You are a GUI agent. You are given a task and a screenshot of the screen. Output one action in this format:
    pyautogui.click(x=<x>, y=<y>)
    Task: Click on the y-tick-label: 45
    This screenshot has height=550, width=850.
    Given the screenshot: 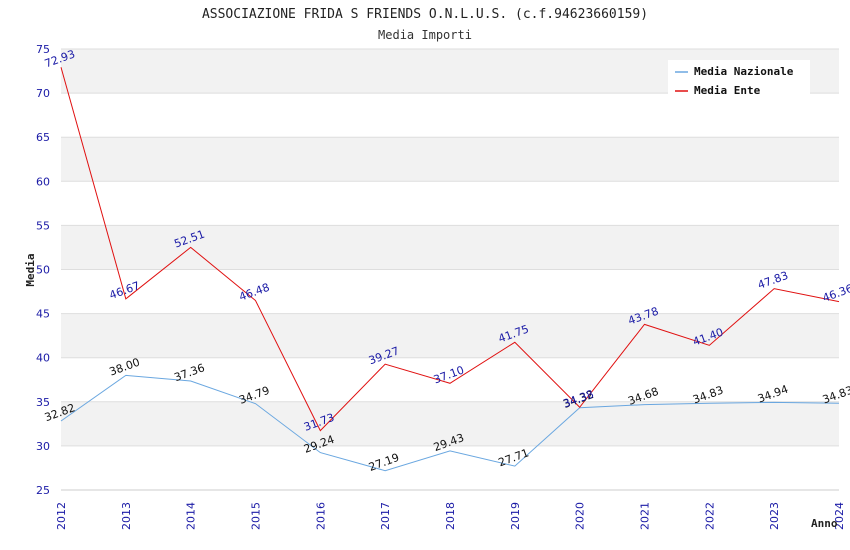 What is the action you would take?
    pyautogui.click(x=43, y=314)
    